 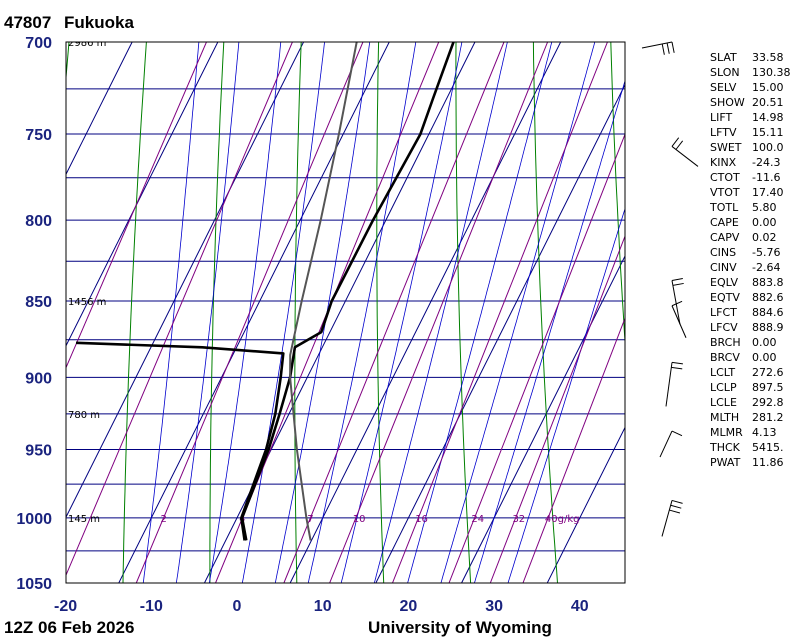 I want to click on station-id: 47807, so click(x=27, y=22).